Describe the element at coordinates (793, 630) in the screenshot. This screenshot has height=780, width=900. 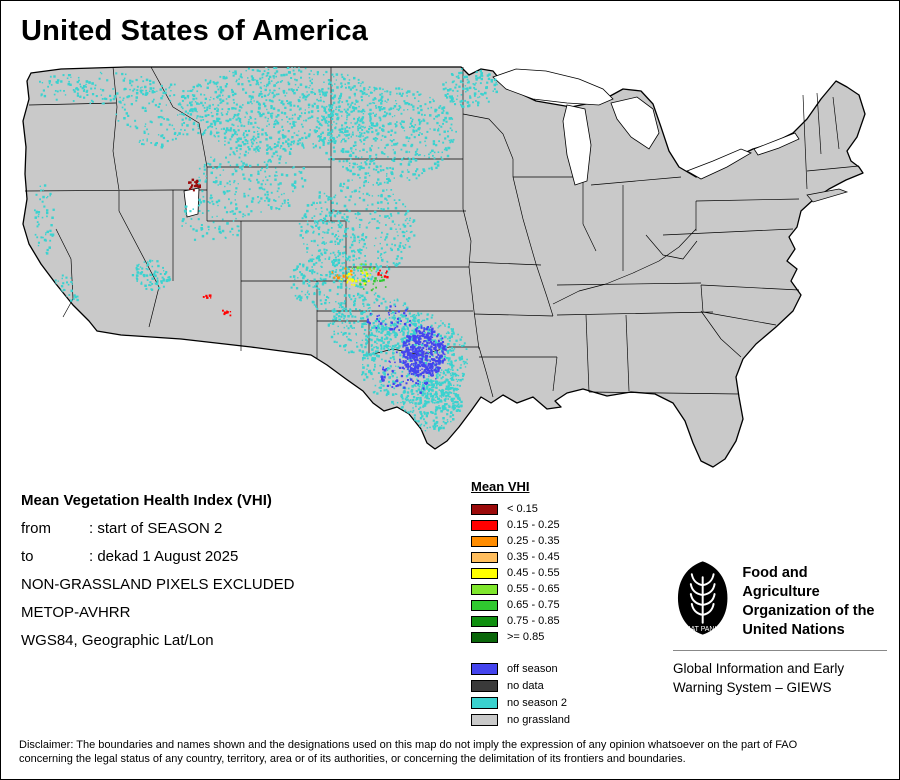
I see `fao-org-line: United Nations` at that location.